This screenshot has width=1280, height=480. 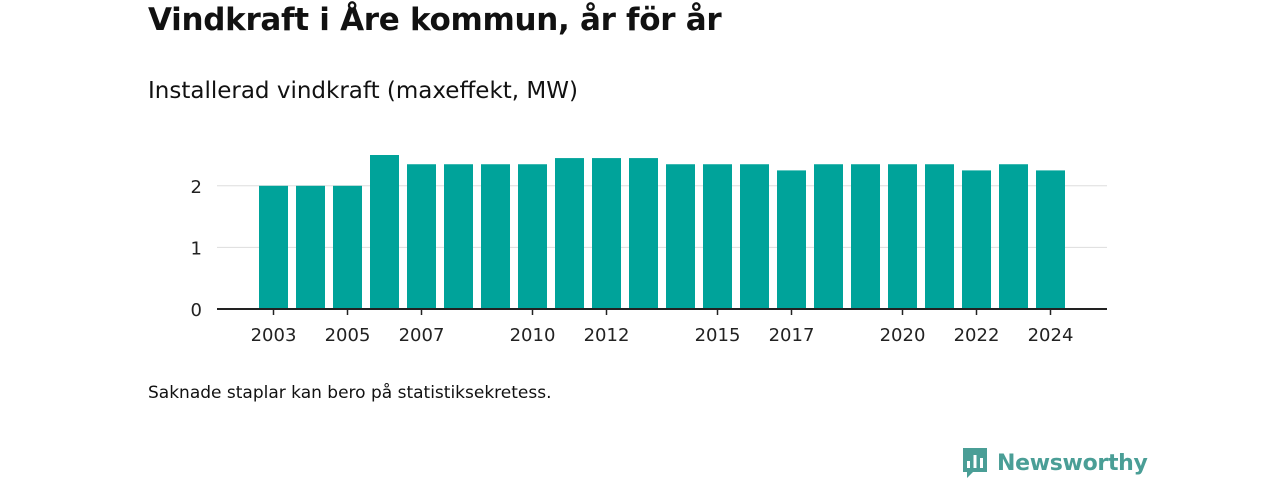 What do you see at coordinates (458, 236) in the screenshot?
I see `bar-2008` at bounding box center [458, 236].